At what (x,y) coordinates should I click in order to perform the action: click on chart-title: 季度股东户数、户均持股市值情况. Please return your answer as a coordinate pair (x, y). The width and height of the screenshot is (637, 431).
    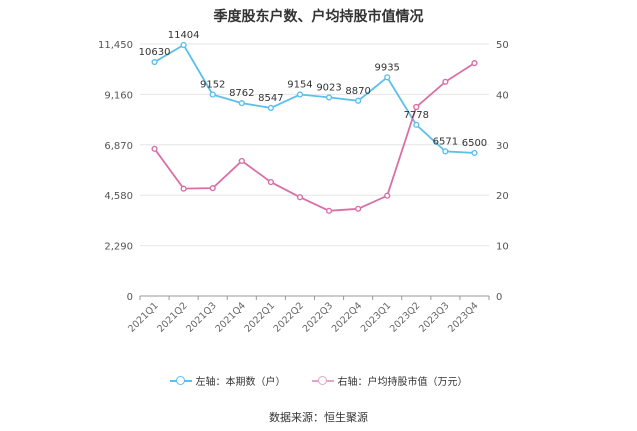
    Looking at the image, I should click on (318, 17).